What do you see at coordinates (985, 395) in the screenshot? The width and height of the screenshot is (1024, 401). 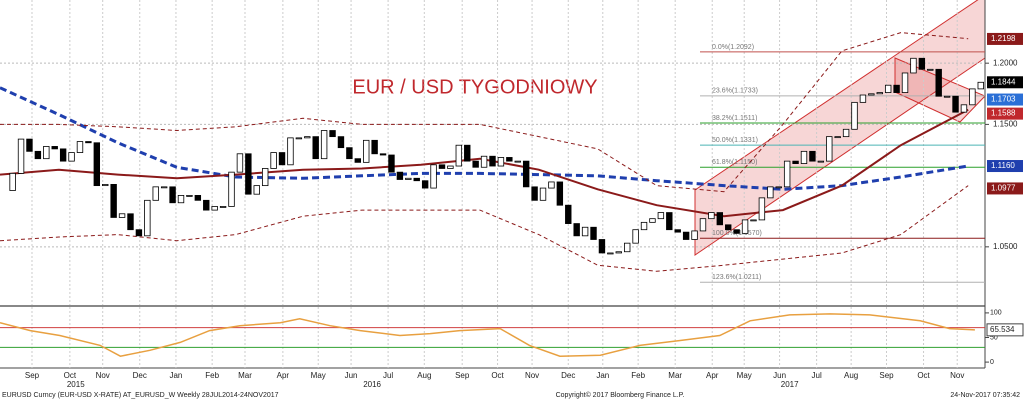 I see `footer-right: 24-Nov-2017 07:35:42` at bounding box center [985, 395].